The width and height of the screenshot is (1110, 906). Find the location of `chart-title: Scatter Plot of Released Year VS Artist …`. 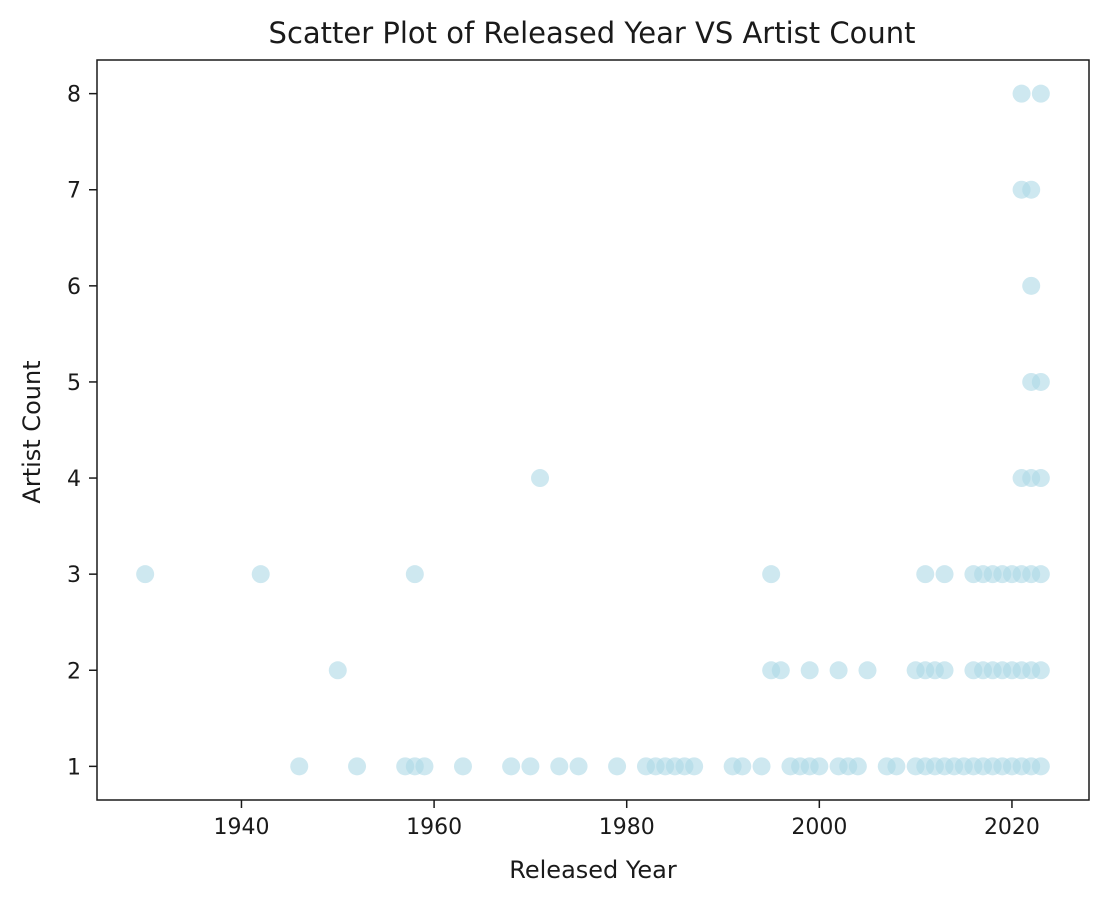

chart-title: Scatter Plot of Released Year VS Artist … is located at coordinates (592, 33).